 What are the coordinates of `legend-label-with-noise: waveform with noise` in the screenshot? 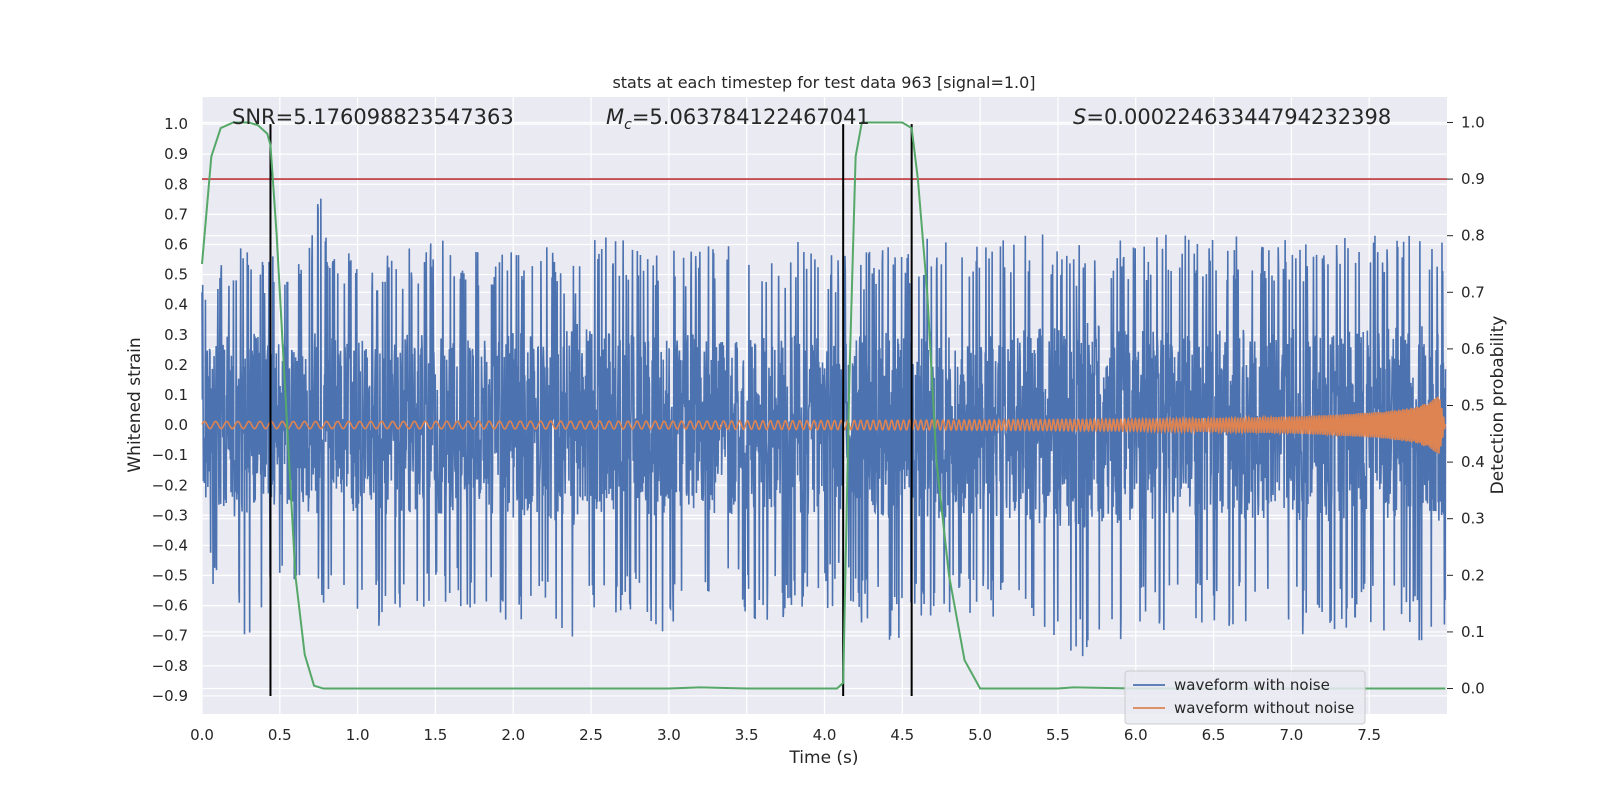 It's located at (1252, 685).